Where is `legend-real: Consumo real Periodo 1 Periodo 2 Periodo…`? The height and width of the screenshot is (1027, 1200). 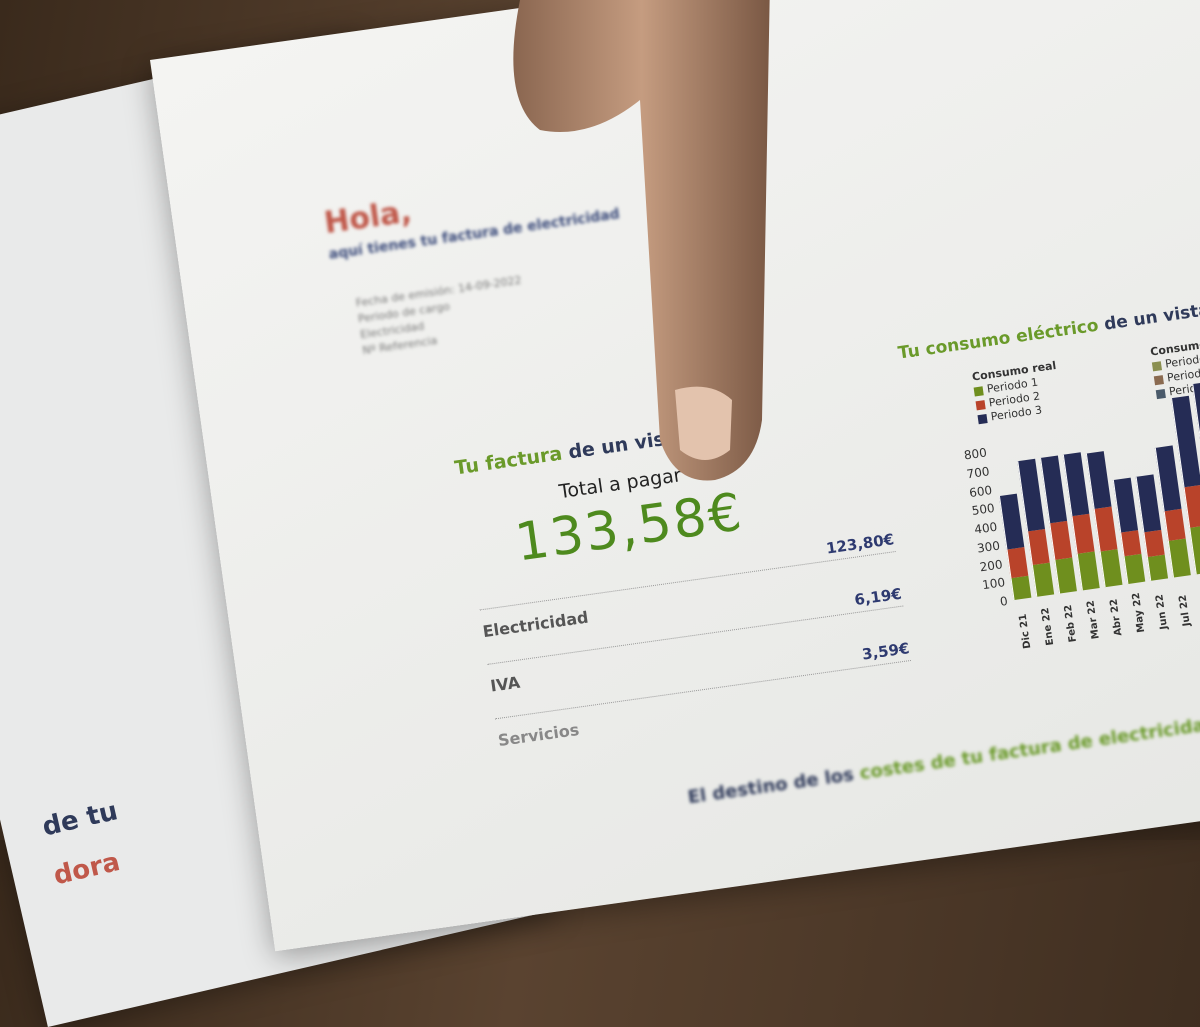 legend-real: Consumo real Periodo 1 Periodo 2 Periodo… is located at coordinates (1017, 392).